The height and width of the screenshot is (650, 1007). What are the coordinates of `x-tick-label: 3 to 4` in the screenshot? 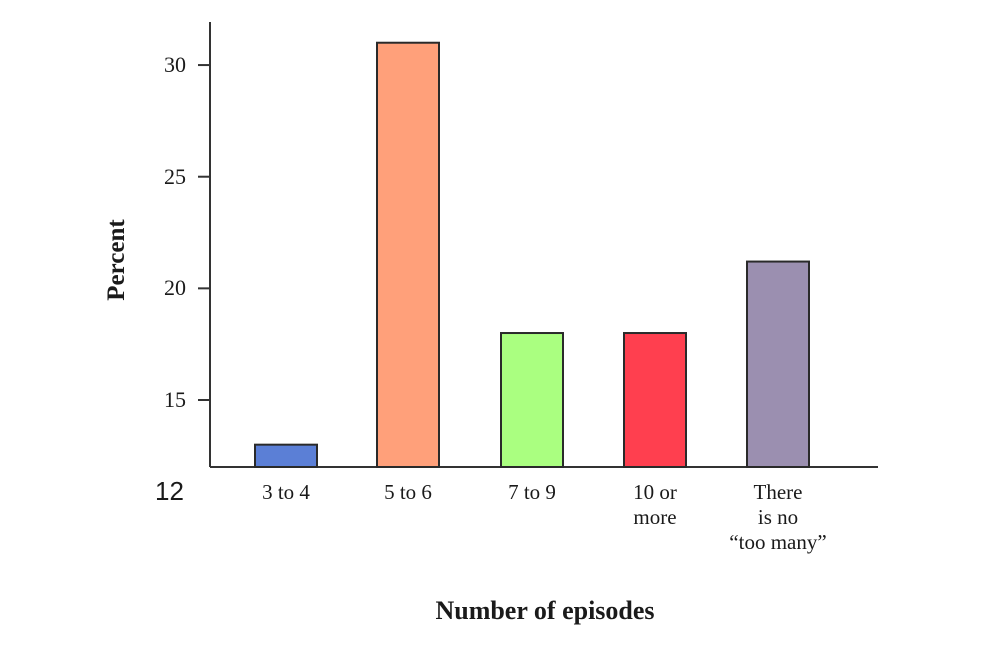 It's located at (286, 492).